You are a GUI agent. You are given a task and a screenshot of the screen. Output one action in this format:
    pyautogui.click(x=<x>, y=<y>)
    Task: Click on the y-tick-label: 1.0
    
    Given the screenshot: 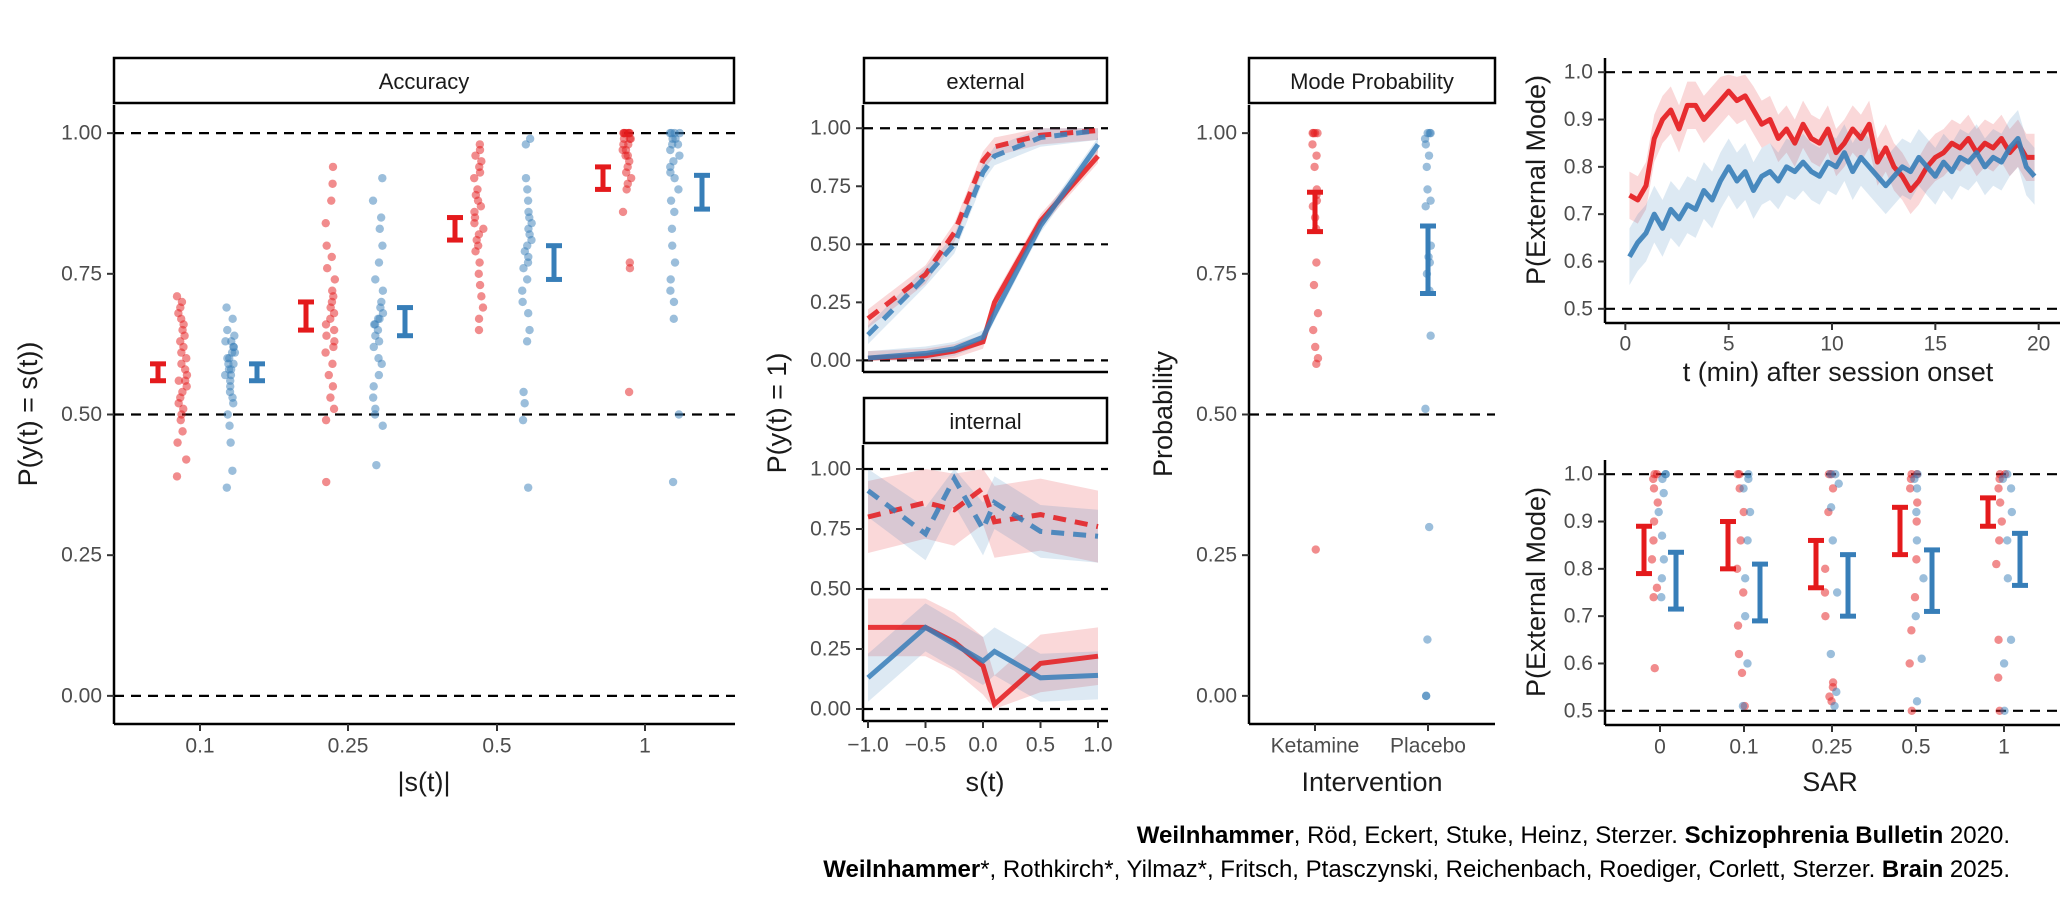 What is the action you would take?
    pyautogui.click(x=1578, y=72)
    